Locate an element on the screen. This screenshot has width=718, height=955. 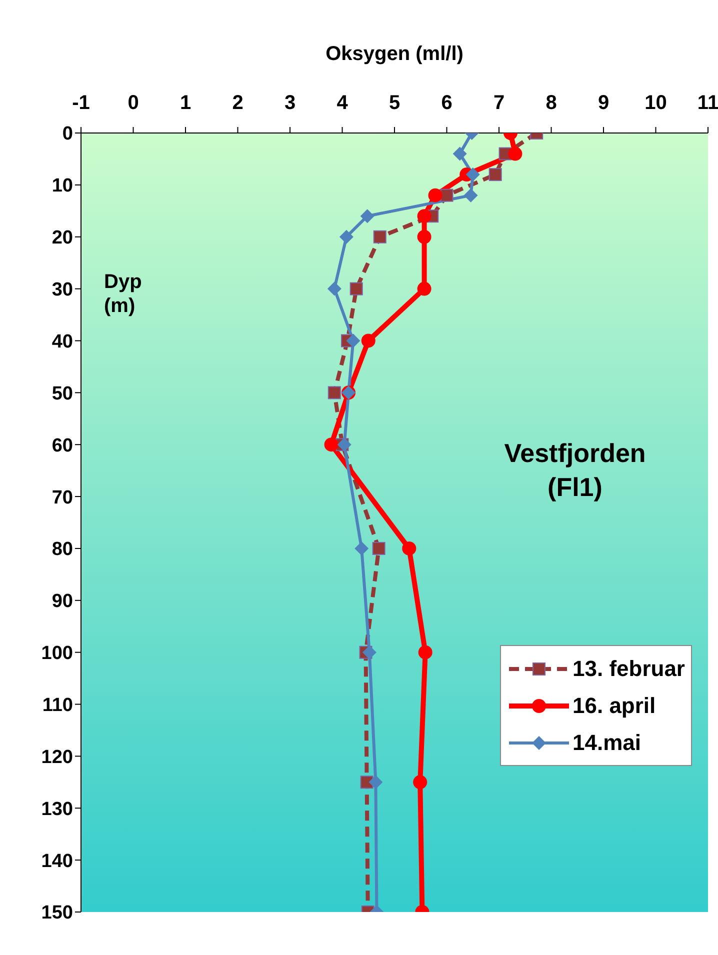
y-axis-title: Dyp (m) is located at coordinates (123, 294).